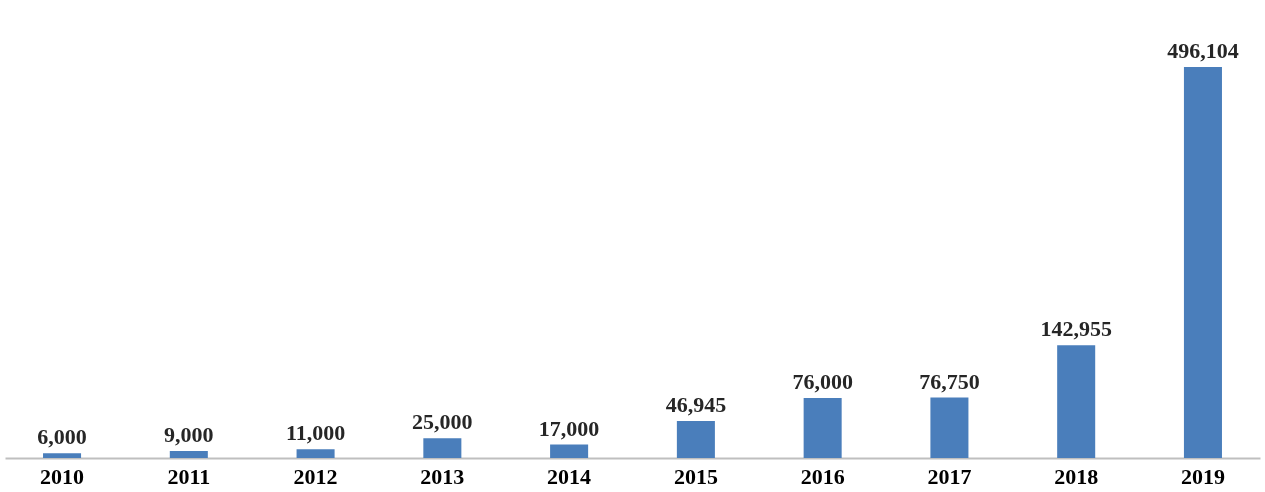 This screenshot has height=492, width=1265. I want to click on data-label: 46,945, so click(696, 404).